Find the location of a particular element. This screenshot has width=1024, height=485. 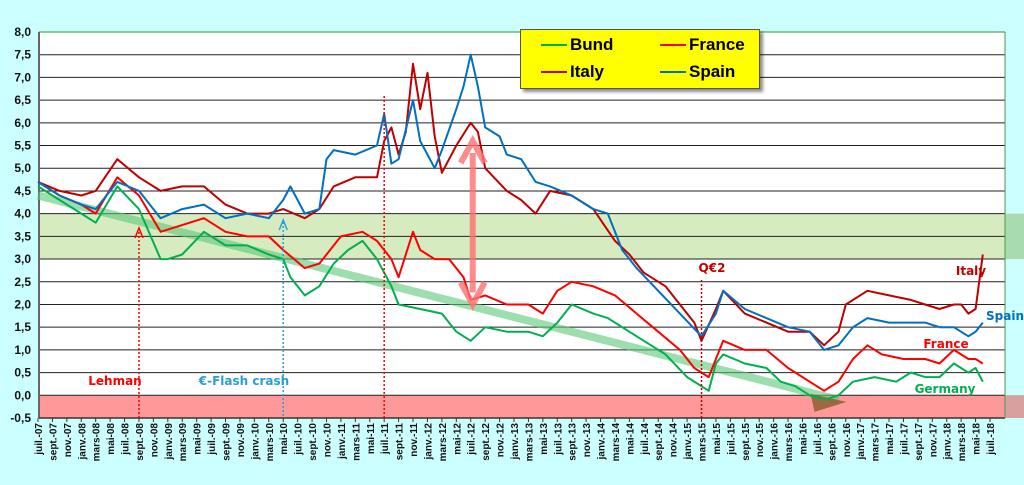

y-tick-label: 4,5 is located at coordinates (22, 191).